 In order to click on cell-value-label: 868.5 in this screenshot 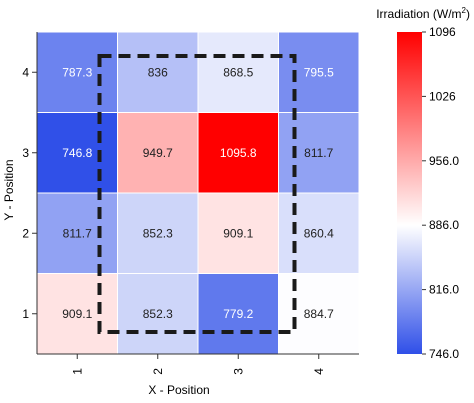, I will do `click(238, 72)`.